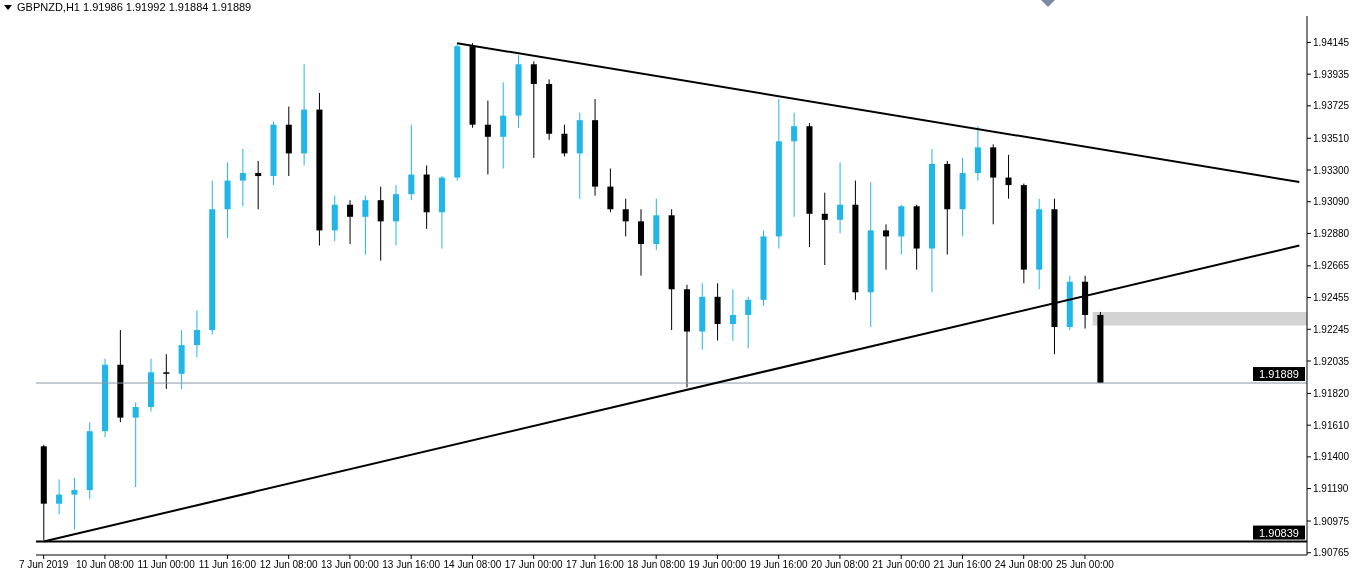 The width and height of the screenshot is (1359, 577). What do you see at coordinates (166, 565) in the screenshot?
I see `x-tick-label: 11 Jun 00:00` at bounding box center [166, 565].